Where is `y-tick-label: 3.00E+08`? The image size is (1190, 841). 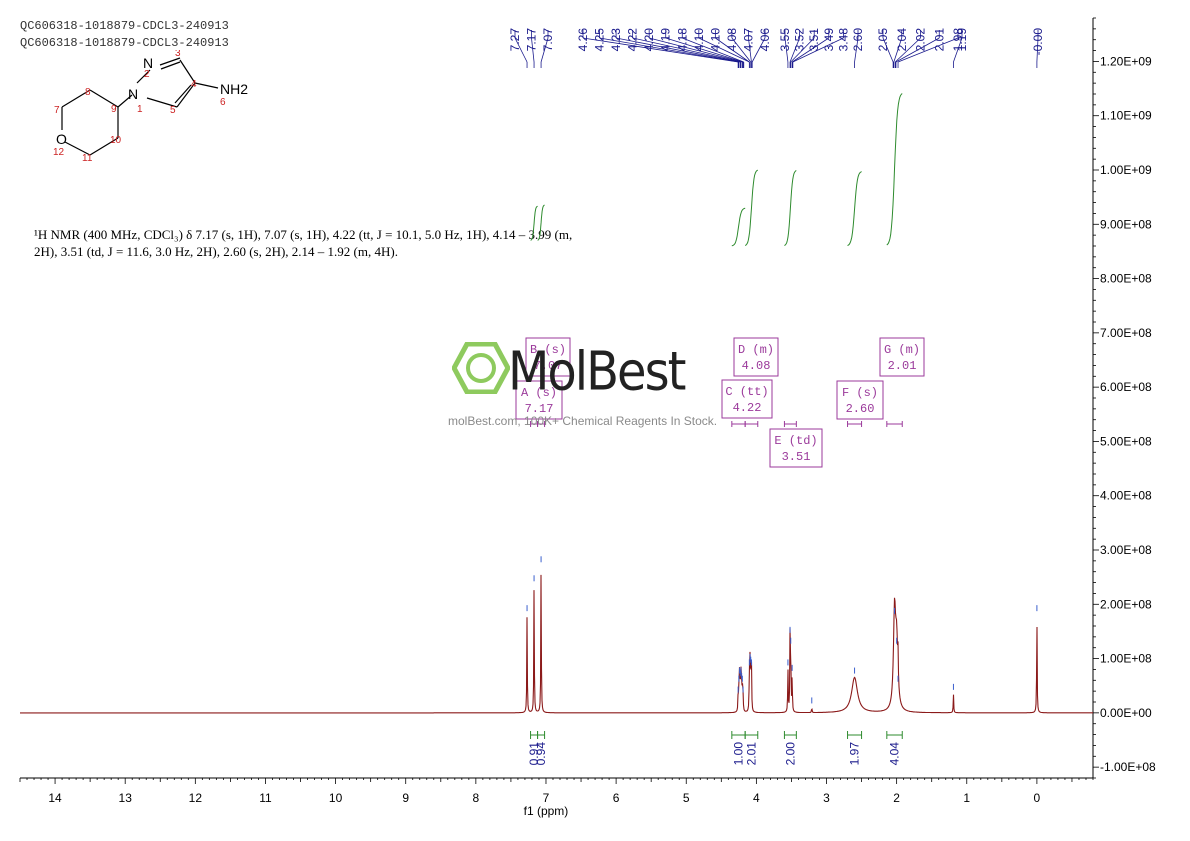 y-tick-label: 3.00E+08 is located at coordinates (1126, 550).